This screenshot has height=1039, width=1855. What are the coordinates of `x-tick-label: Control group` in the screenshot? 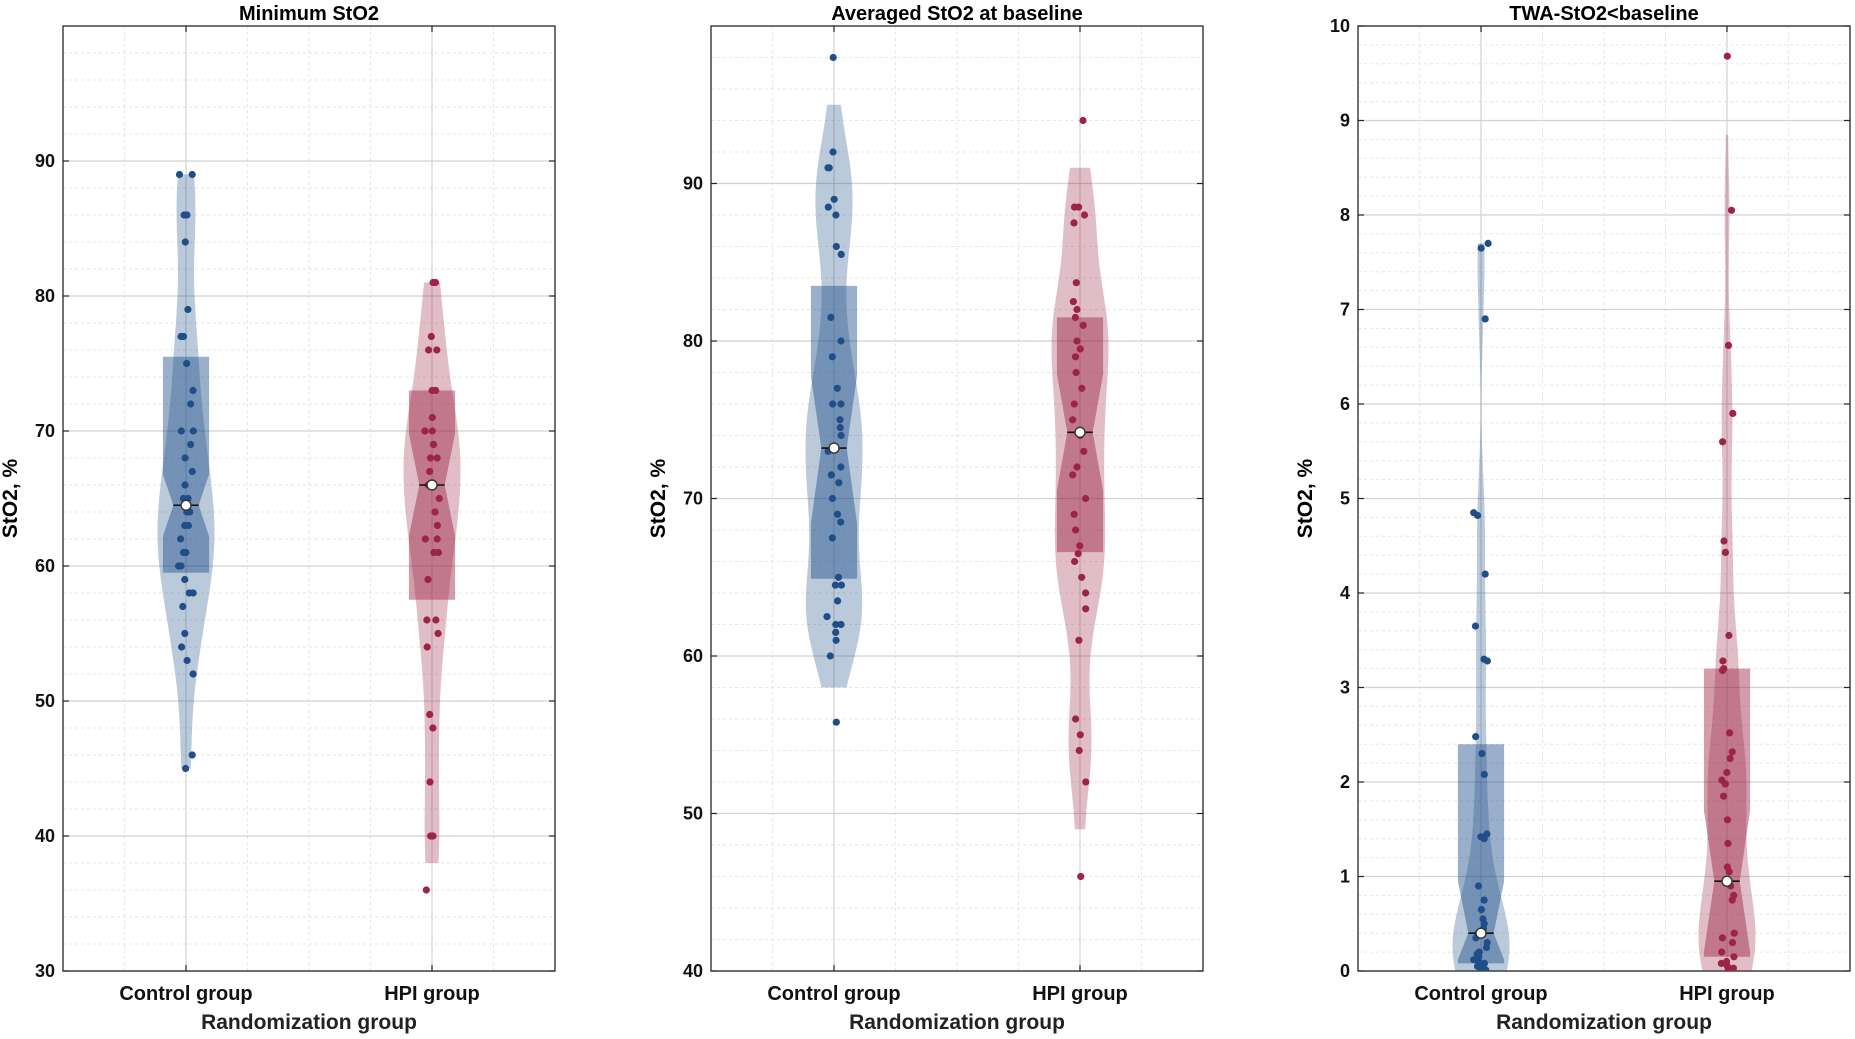 It's located at (1480, 994).